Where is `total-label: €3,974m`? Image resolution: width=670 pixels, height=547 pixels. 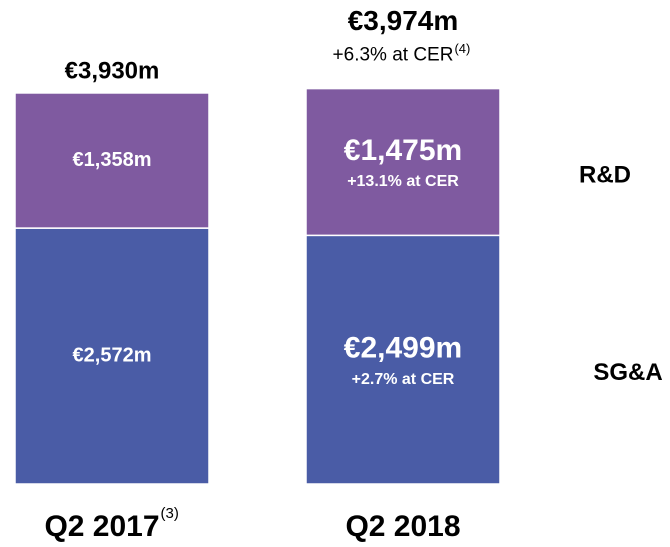
total-label: €3,974m is located at coordinates (403, 20).